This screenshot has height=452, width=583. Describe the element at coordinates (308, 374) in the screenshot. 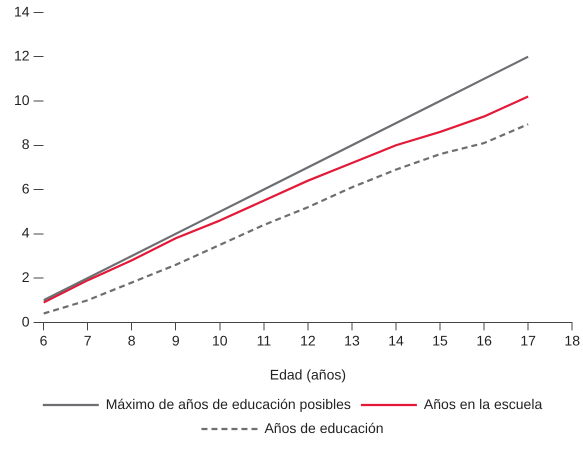

I see `x-axis-title: Edad (años)` at that location.